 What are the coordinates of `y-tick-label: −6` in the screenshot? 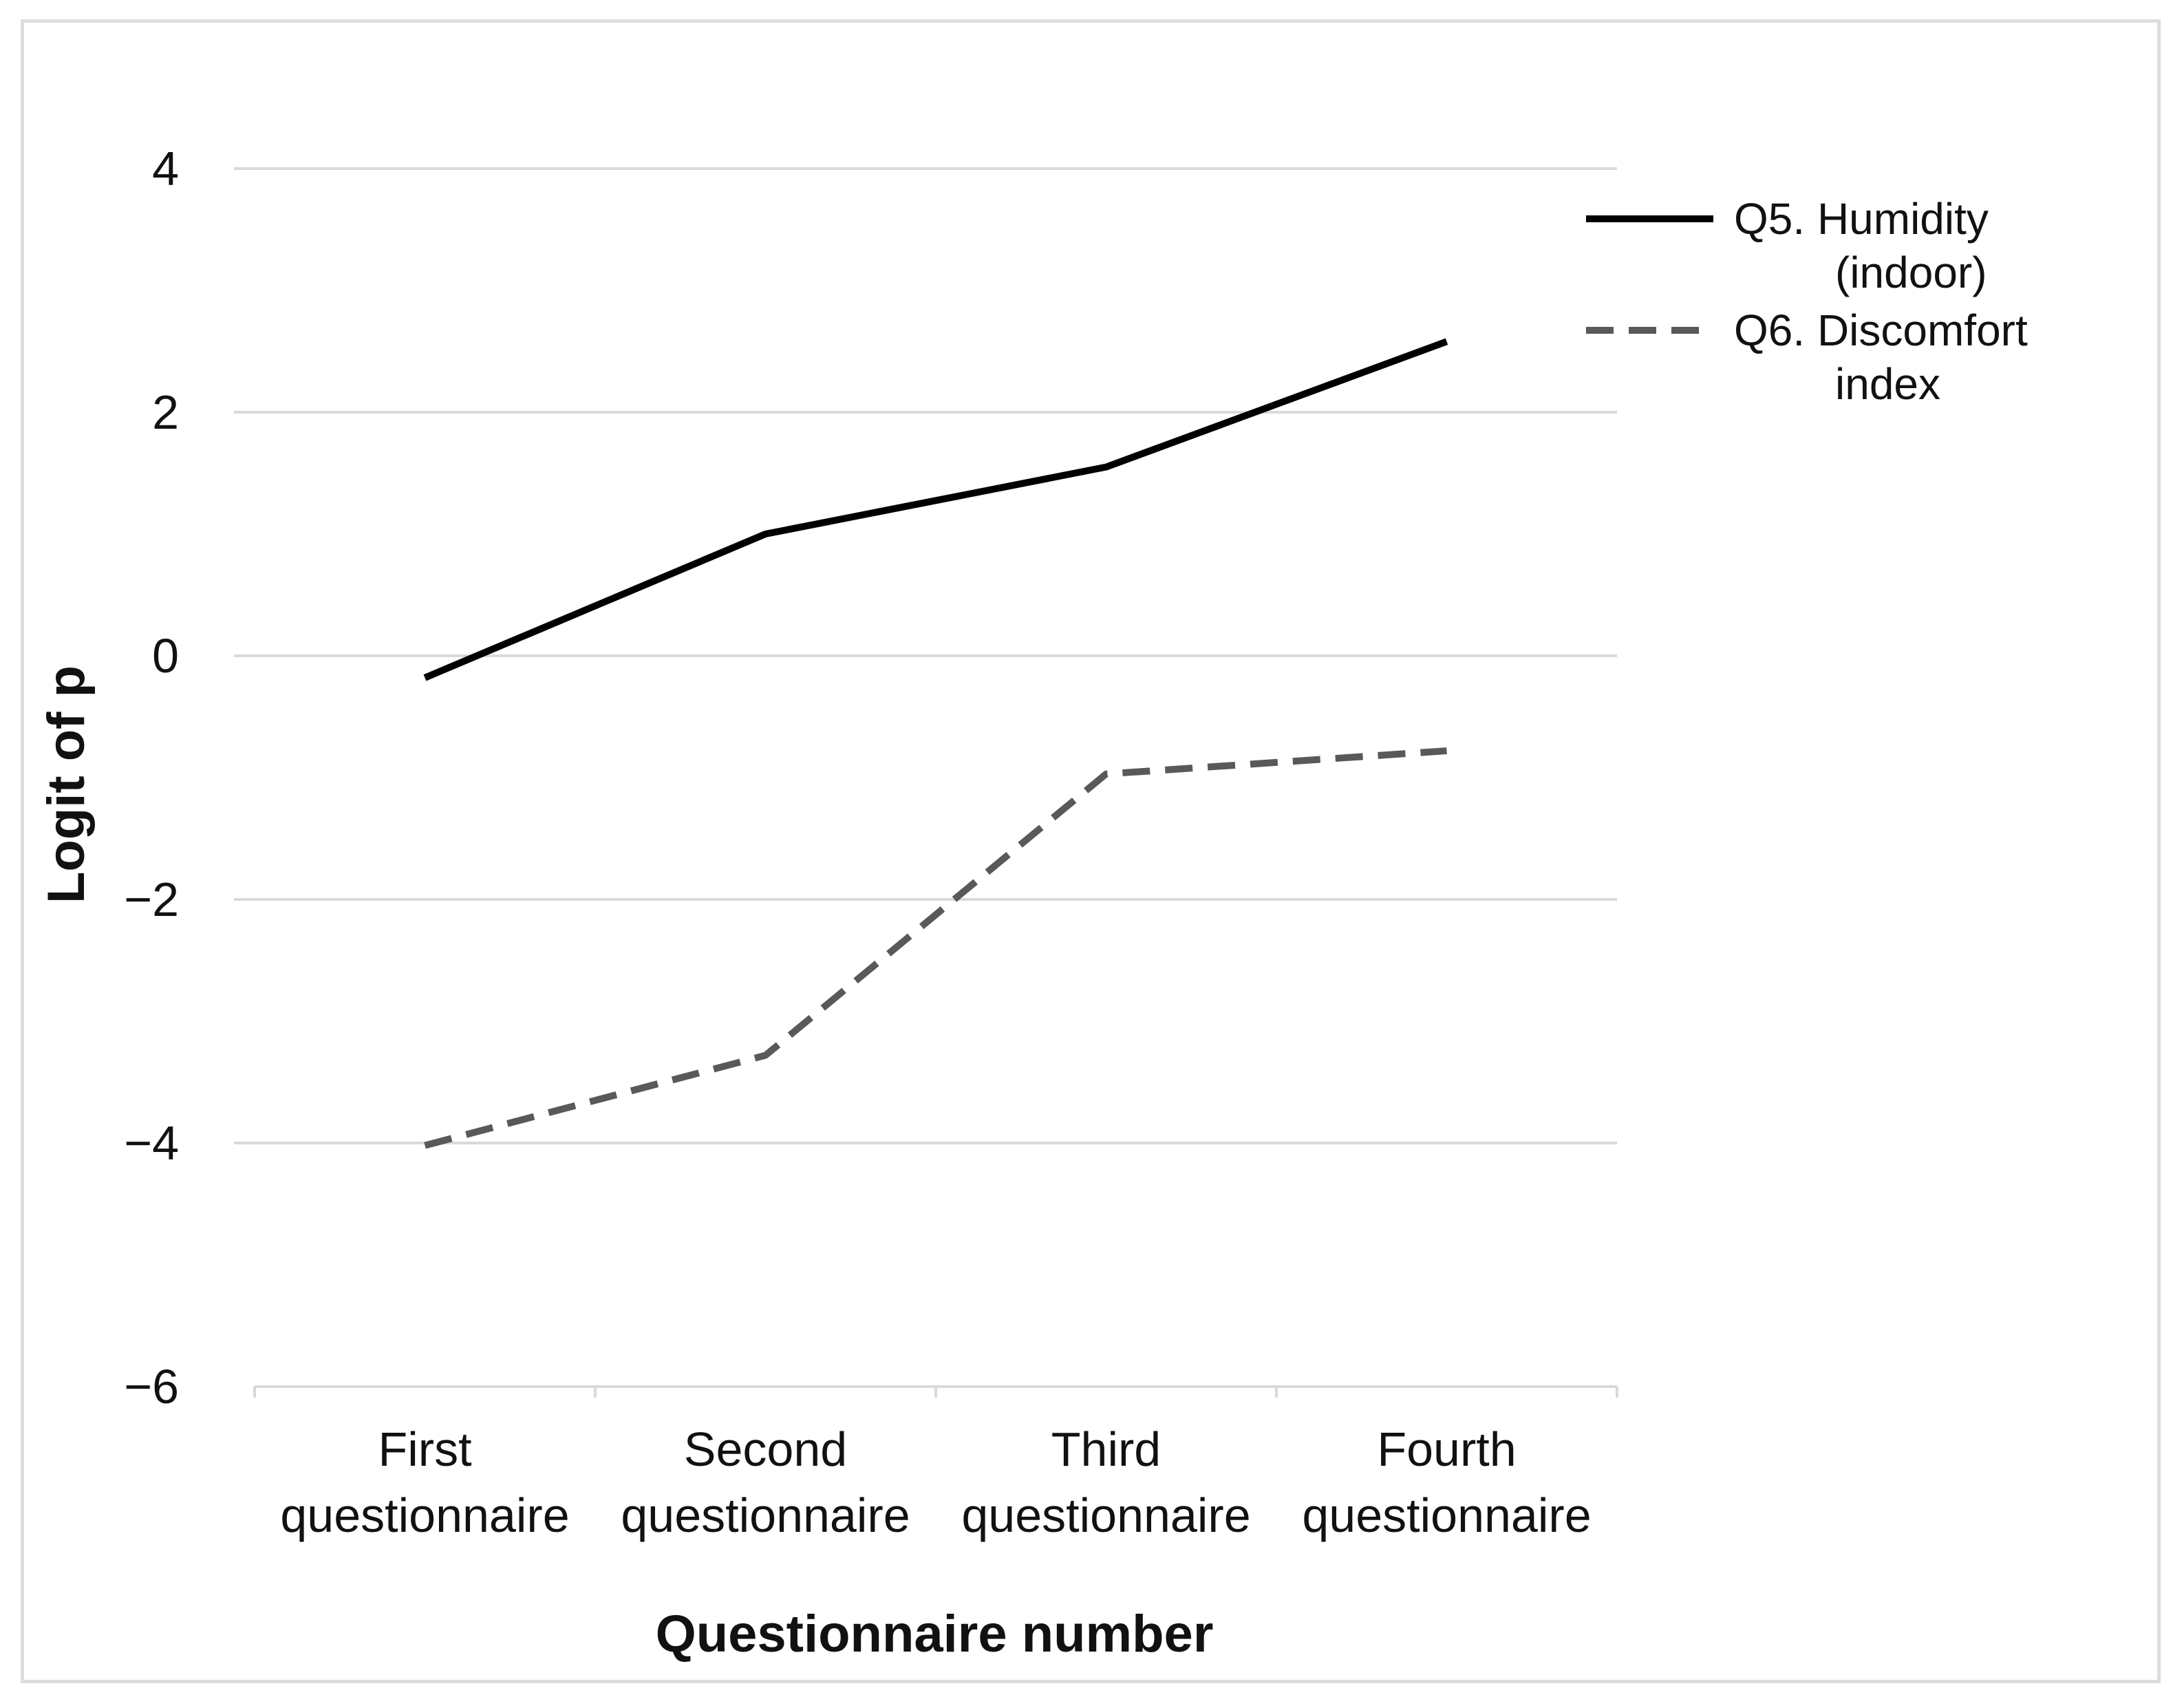 It's located at (151, 1386).